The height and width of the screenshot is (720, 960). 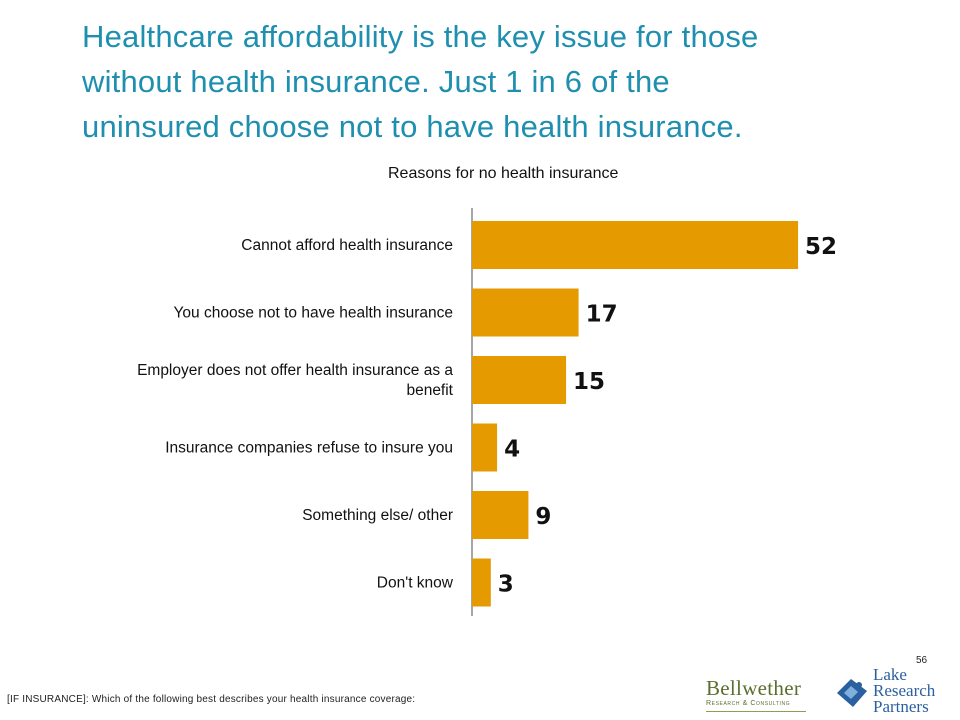 What do you see at coordinates (429, 390) in the screenshot?
I see `category-label-2-line-1: benefit` at bounding box center [429, 390].